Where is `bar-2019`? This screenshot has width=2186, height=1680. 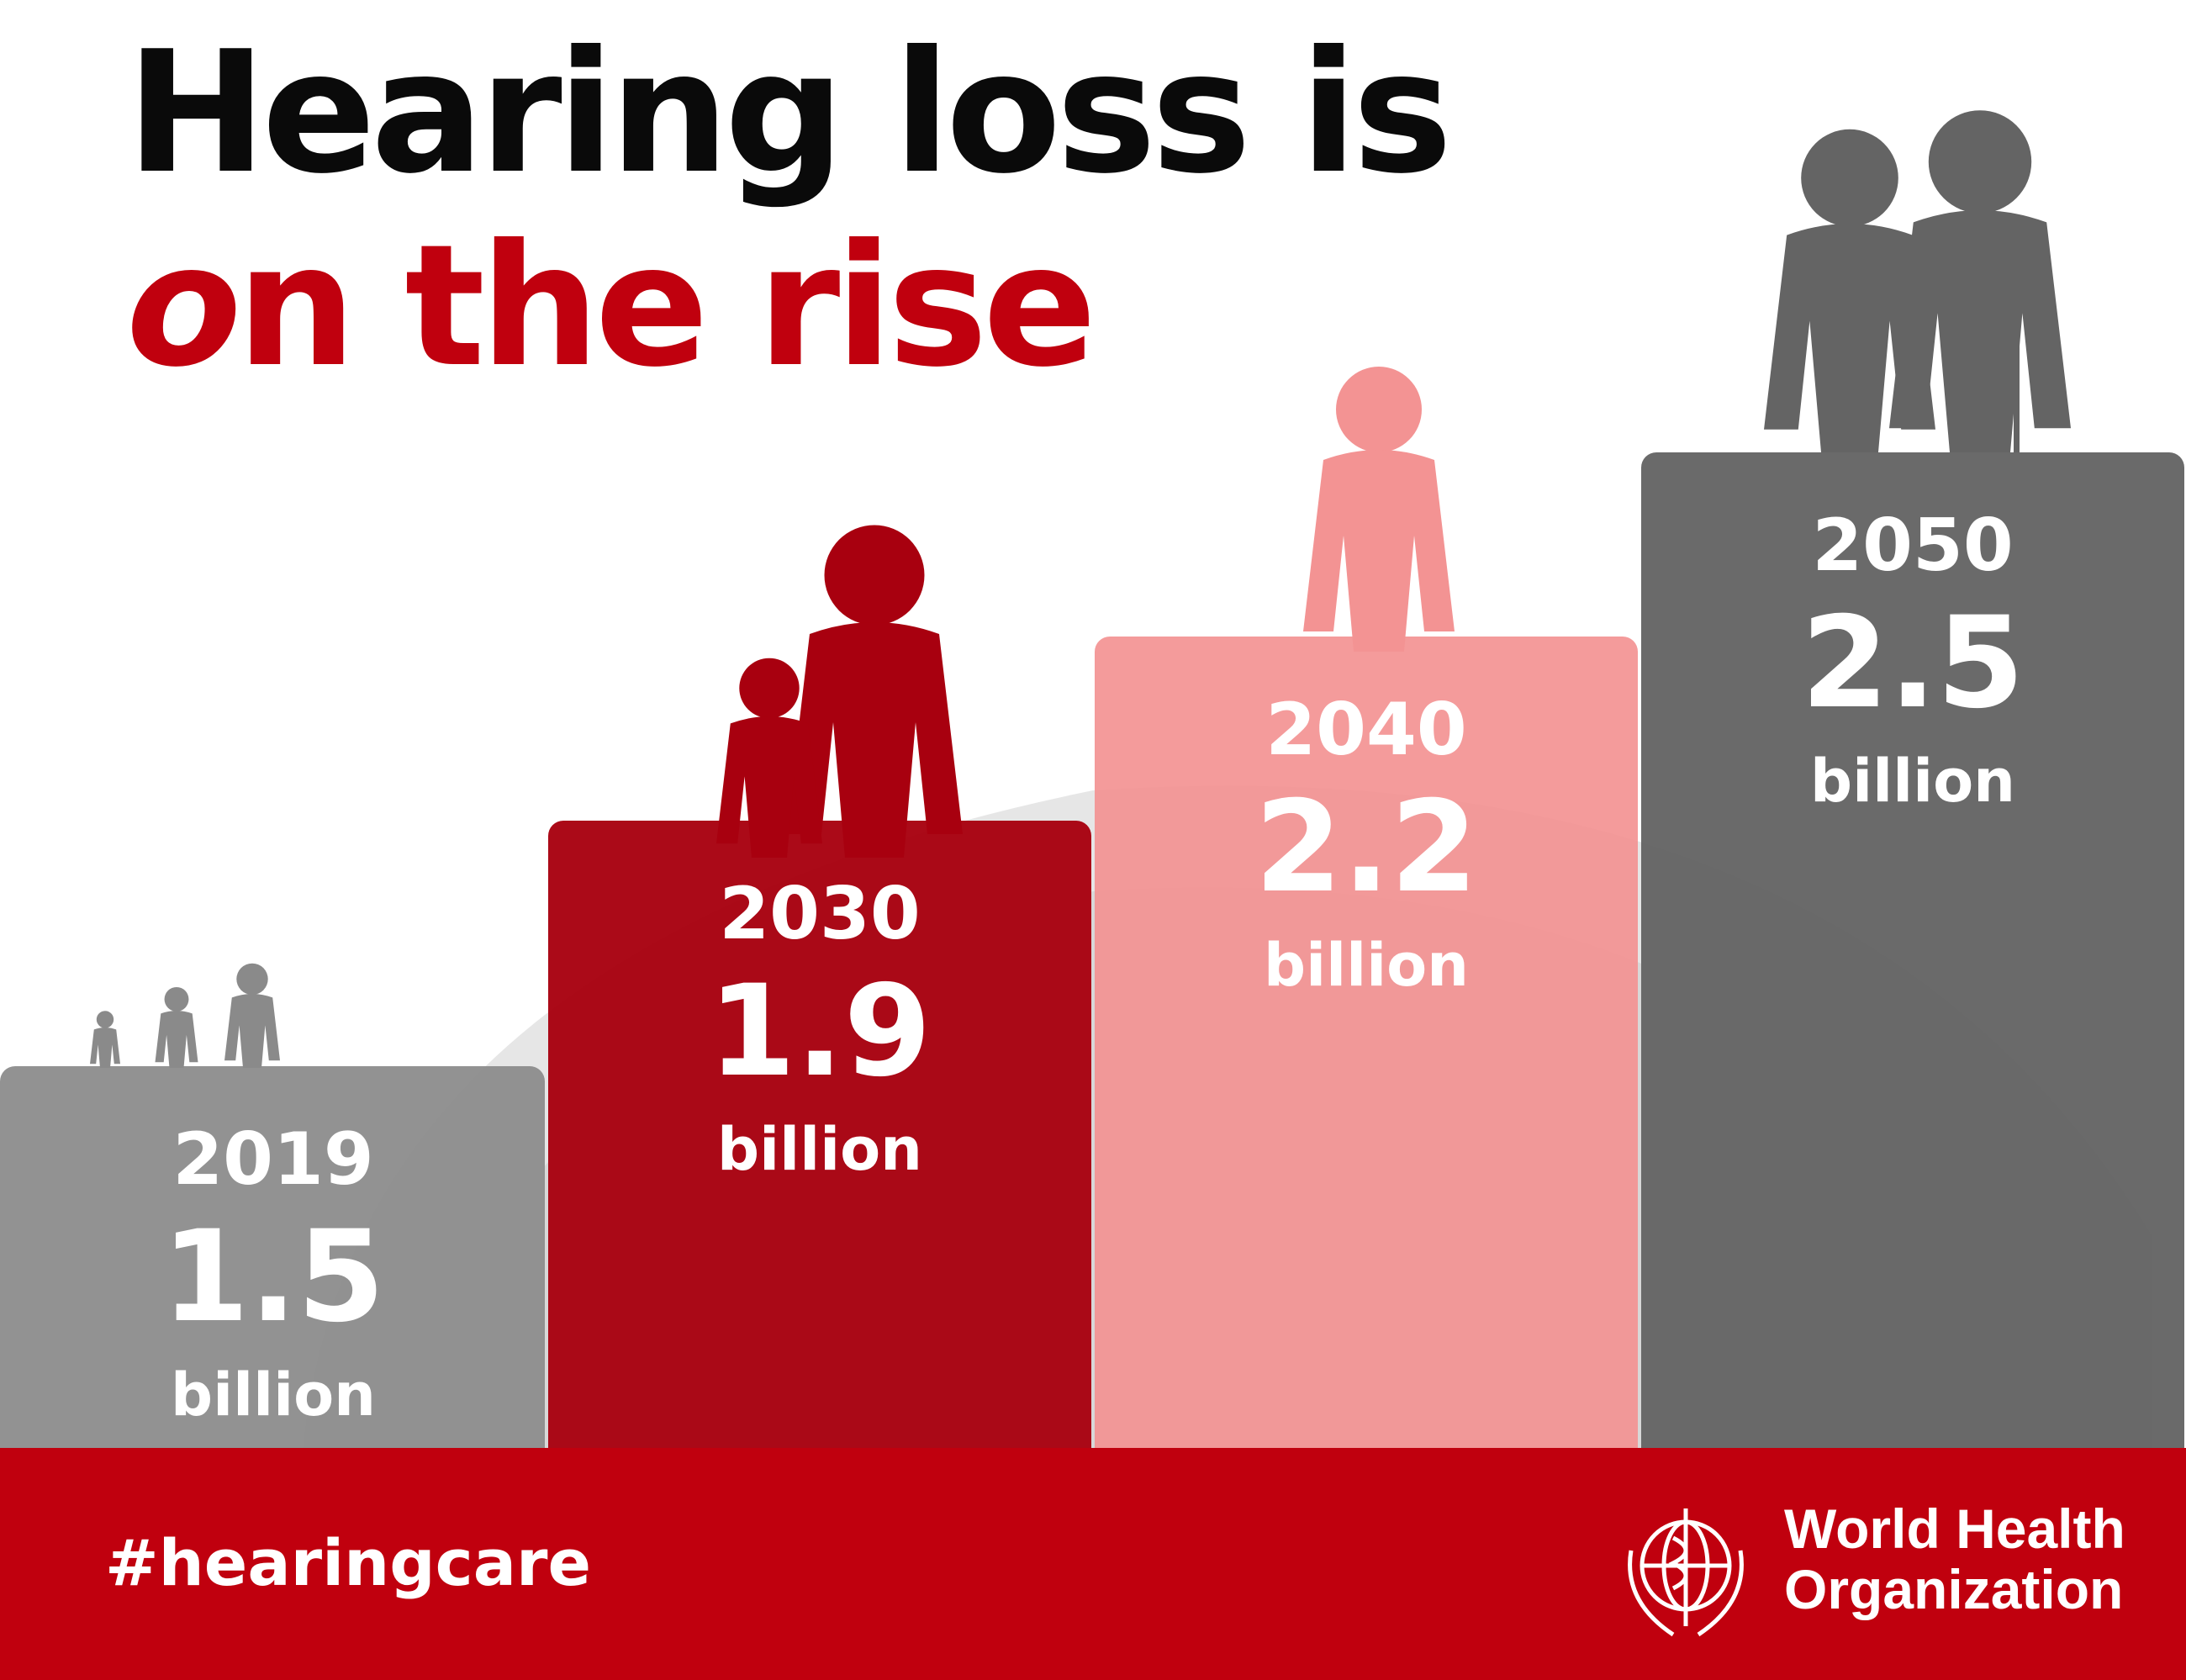 bar-2019 is located at coordinates (272, 1266).